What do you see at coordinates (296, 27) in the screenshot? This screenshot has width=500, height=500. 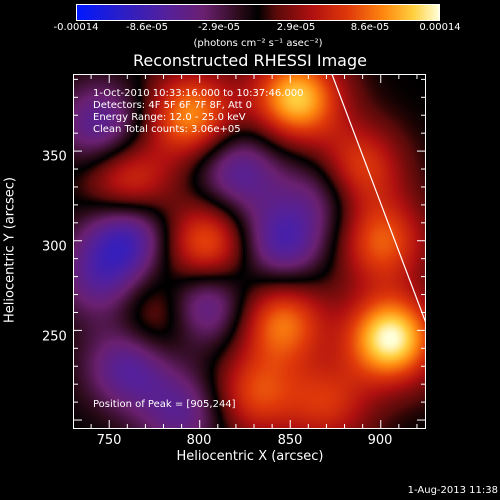 I see `colorbar-tick: 2.9e-05` at bounding box center [296, 27].